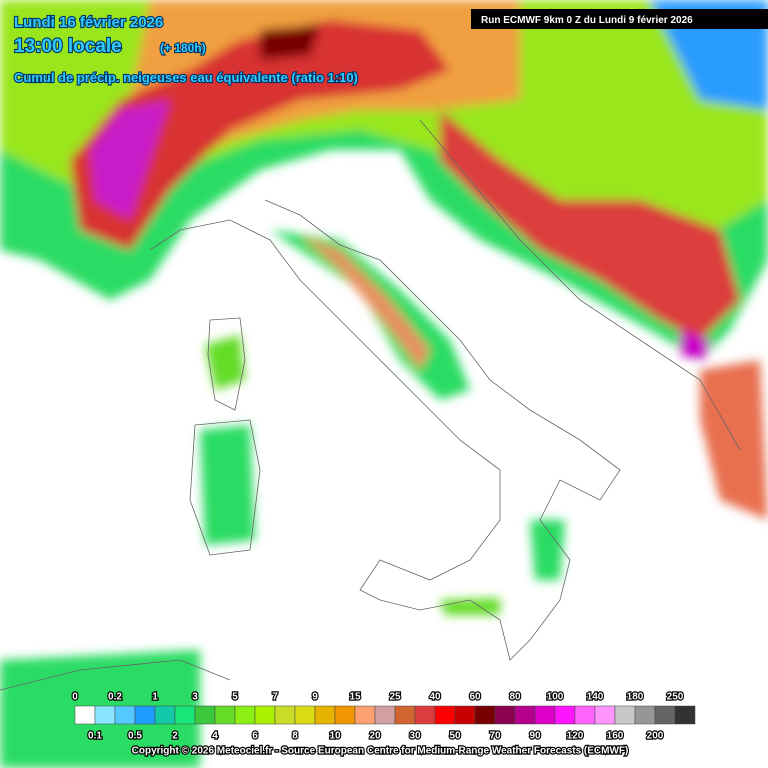 The width and height of the screenshot is (768, 768). Describe the element at coordinates (675, 697) in the screenshot. I see `legend-label: 250` at that location.